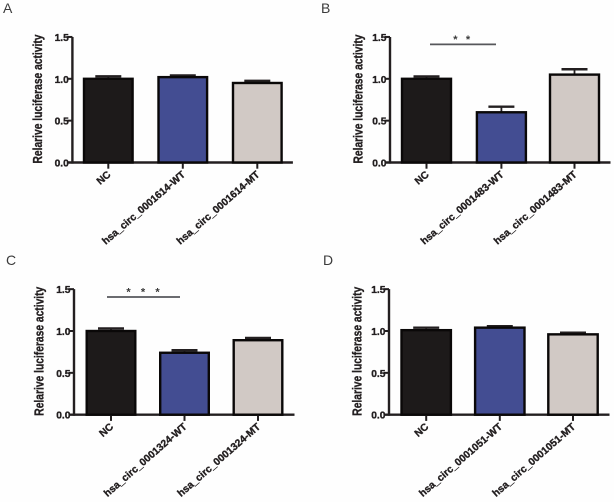 The width and height of the screenshot is (614, 502). What do you see at coordinates (328, 260) in the screenshot?
I see `svg-text: D` at bounding box center [328, 260].